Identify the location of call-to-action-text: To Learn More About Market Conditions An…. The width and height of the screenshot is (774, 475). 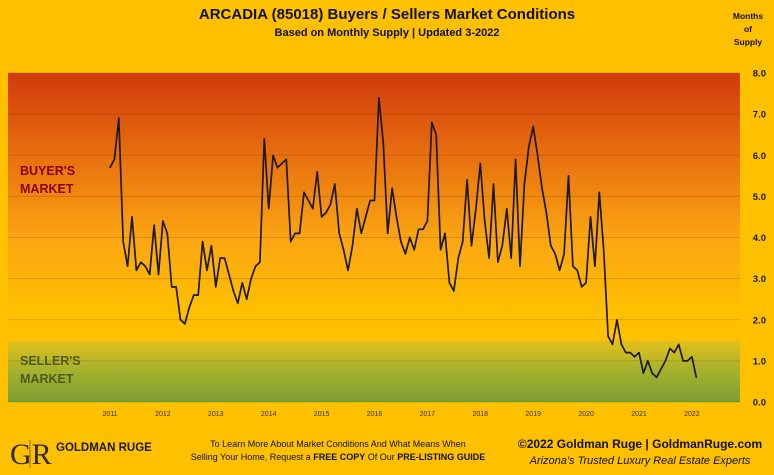
(338, 450).